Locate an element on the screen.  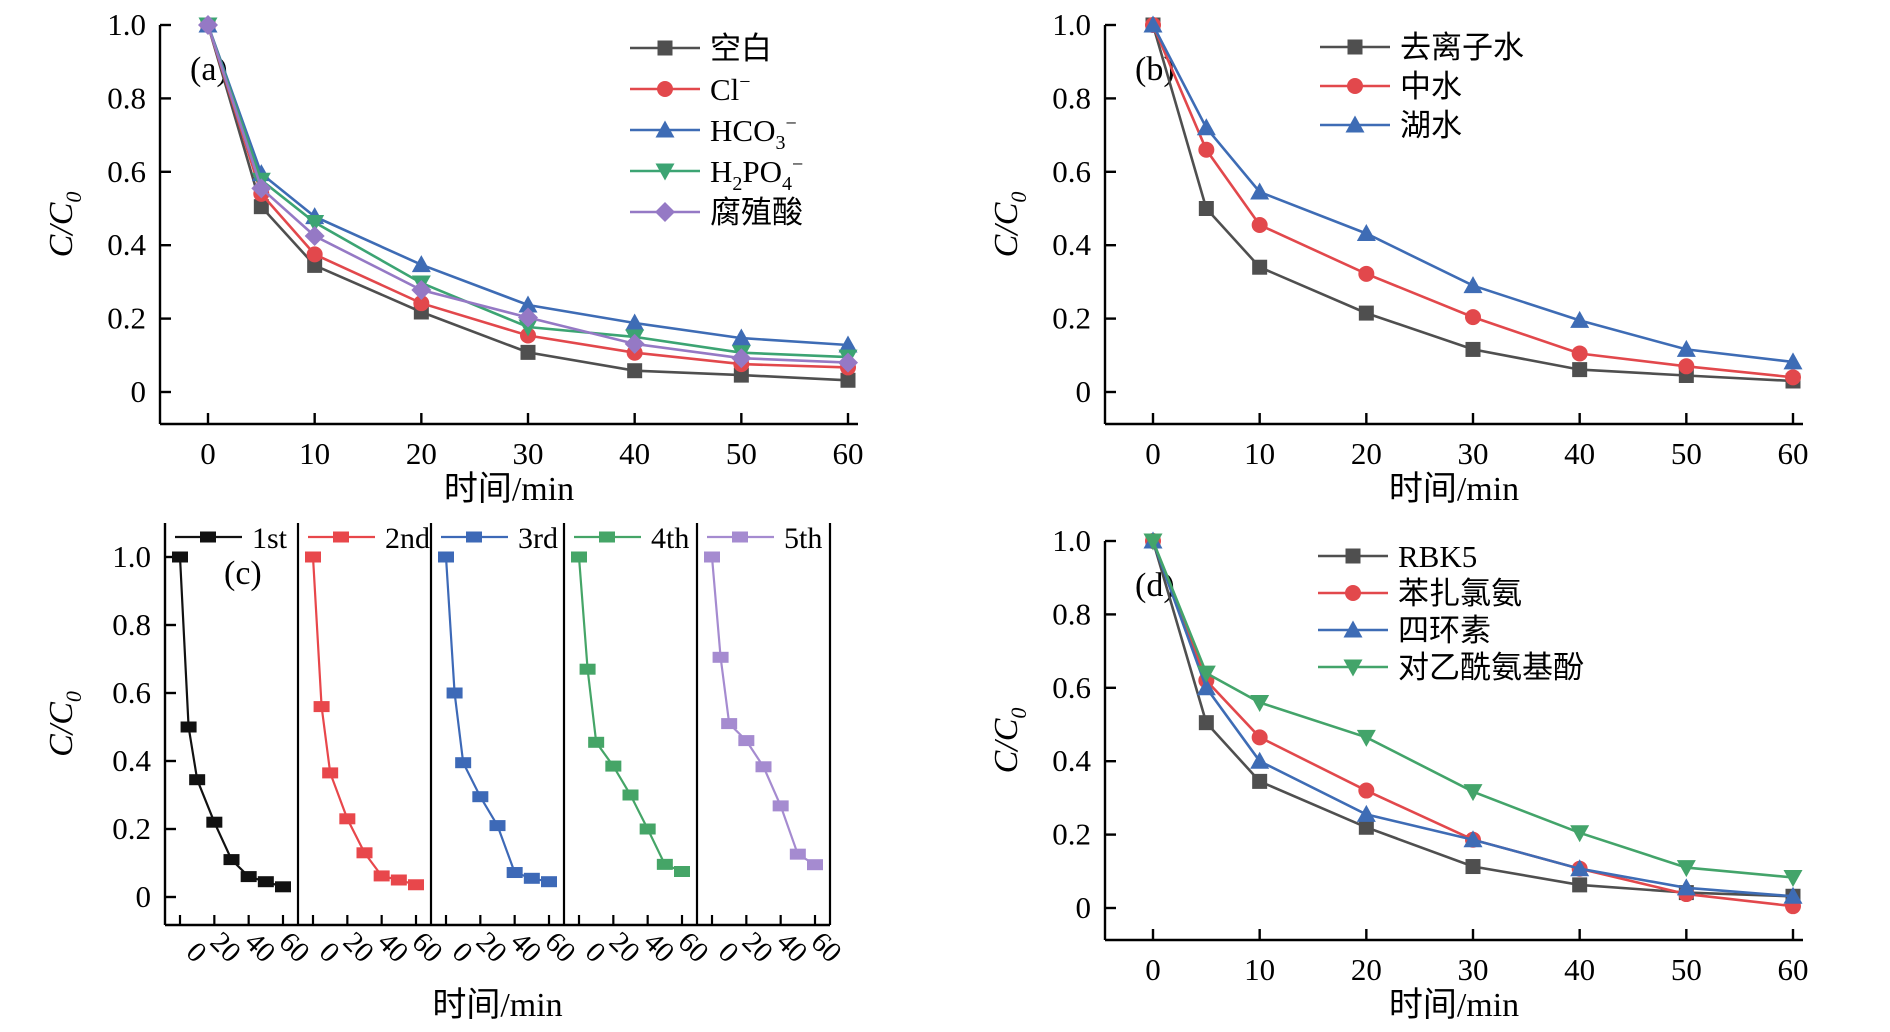
y-tick-label: 0.6 is located at coordinates (1071, 687).